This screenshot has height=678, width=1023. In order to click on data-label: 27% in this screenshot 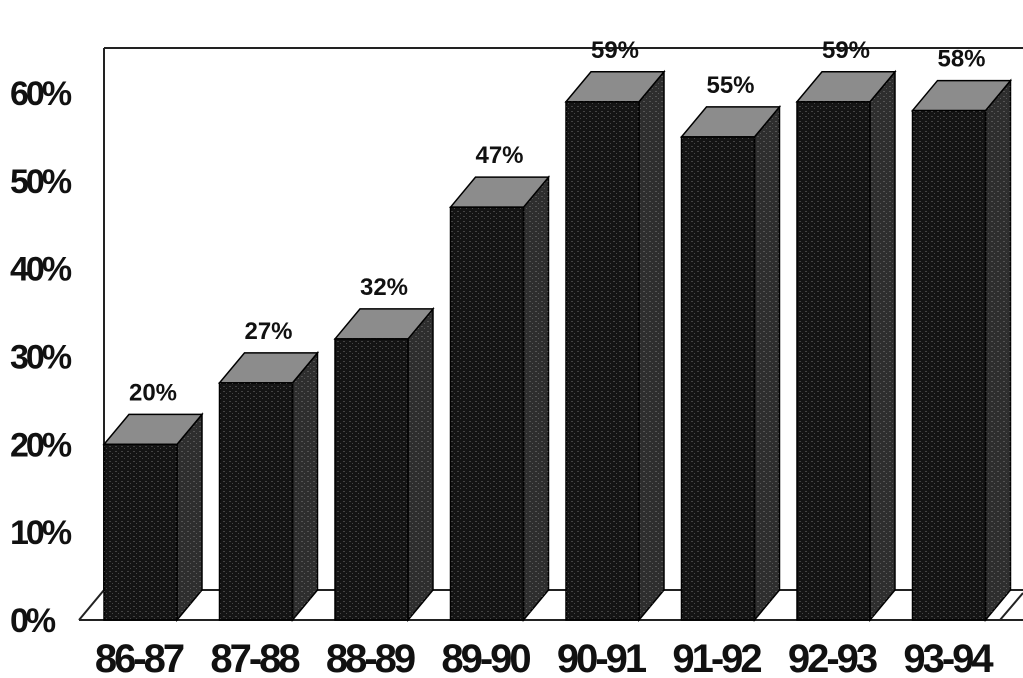, I will do `click(268, 331)`.